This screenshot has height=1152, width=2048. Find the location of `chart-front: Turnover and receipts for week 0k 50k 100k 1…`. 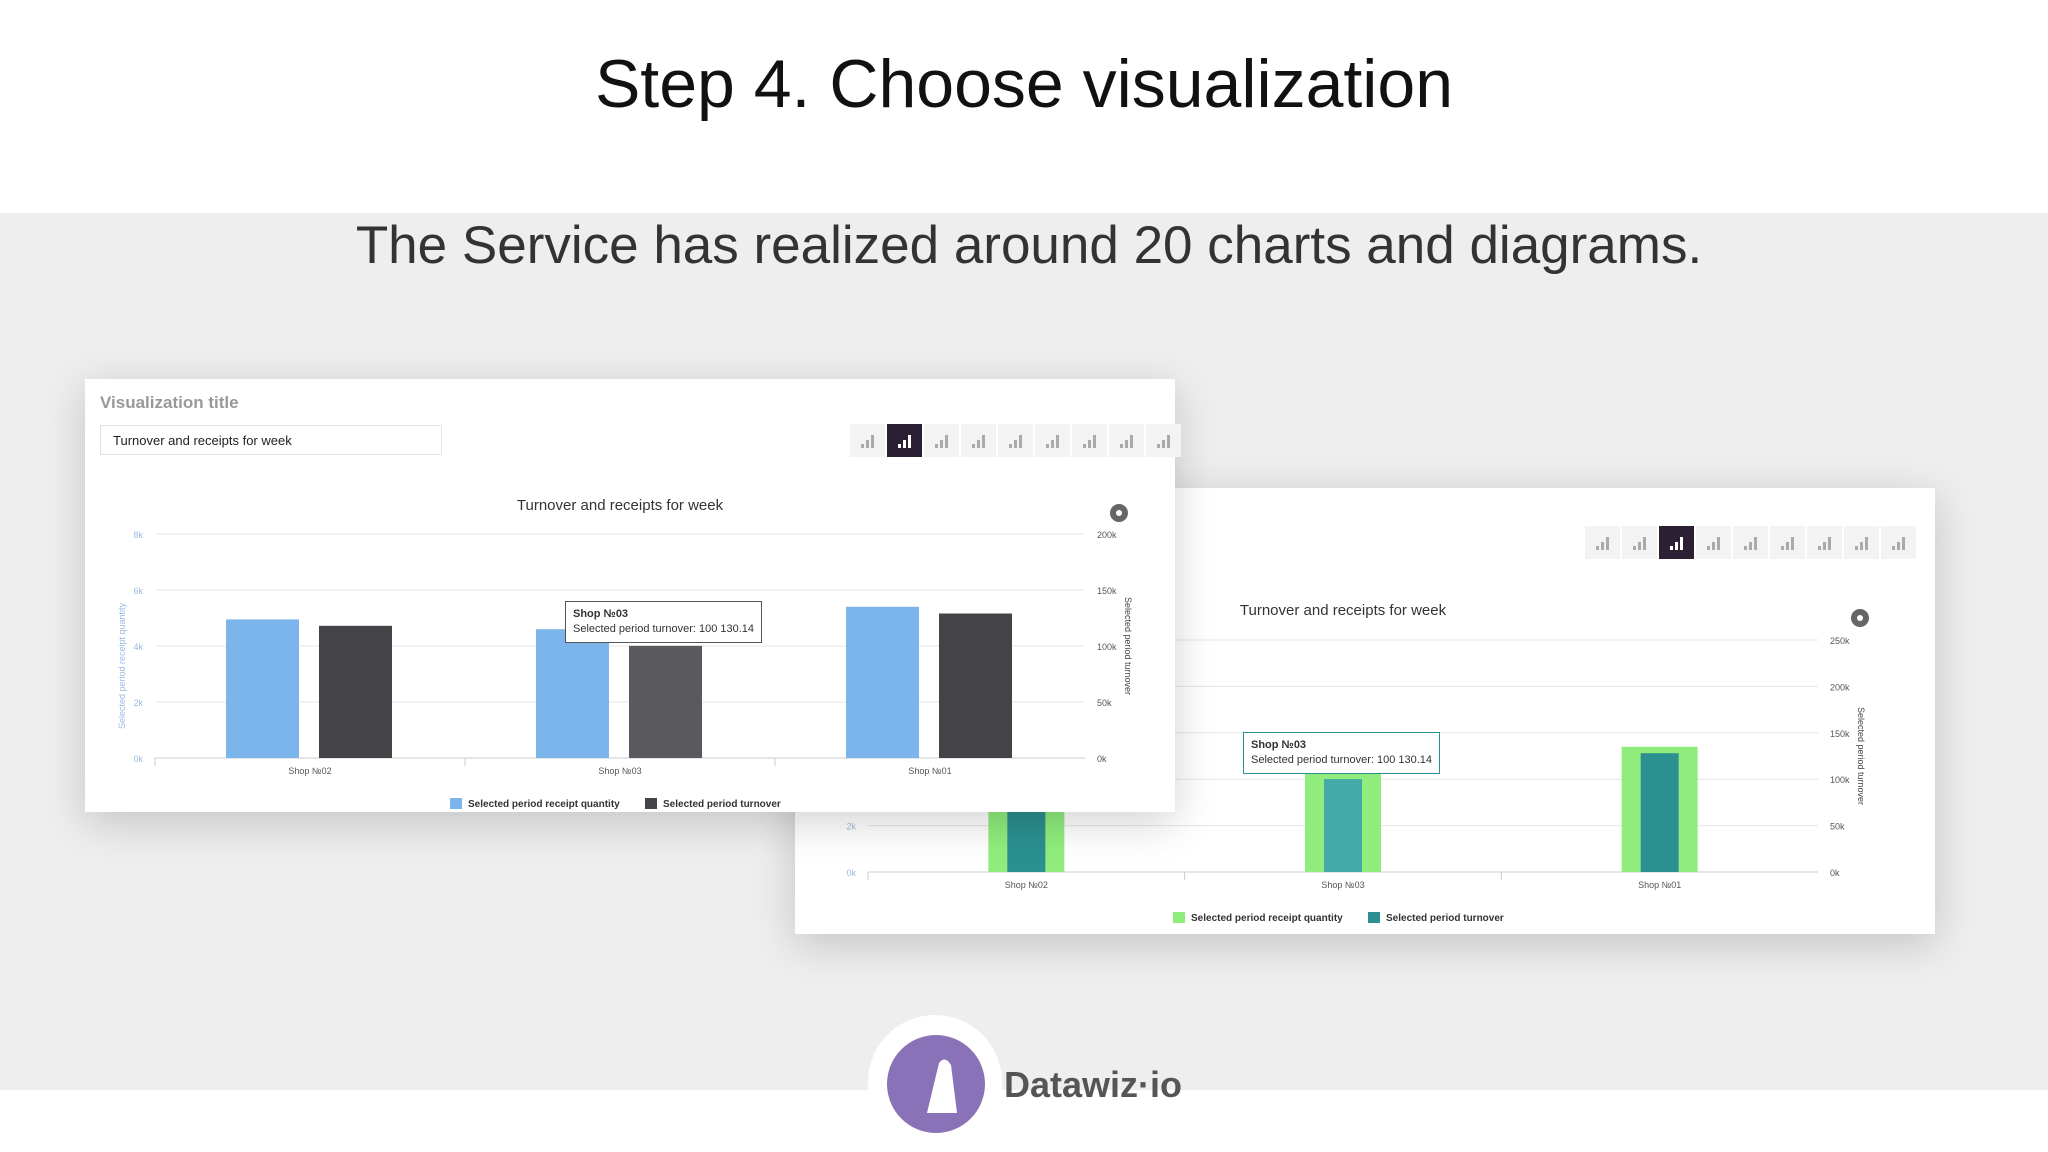

chart-front: Turnover and receipts for week 0k 50k 100k 1… is located at coordinates (625, 653).